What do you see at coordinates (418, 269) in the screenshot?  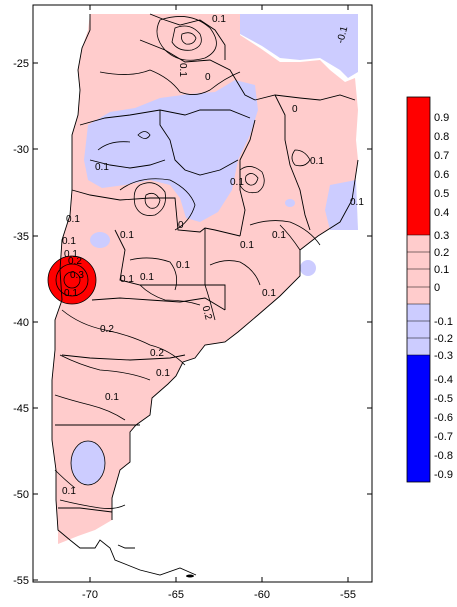 I see `legend-swatch-weak-positive` at bounding box center [418, 269].